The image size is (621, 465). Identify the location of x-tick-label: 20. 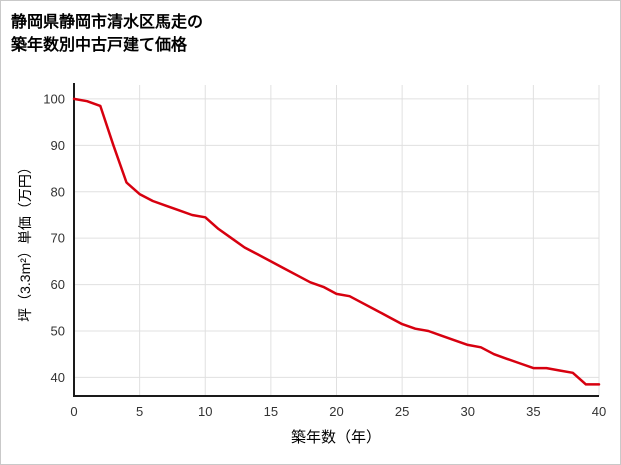
(336, 411).